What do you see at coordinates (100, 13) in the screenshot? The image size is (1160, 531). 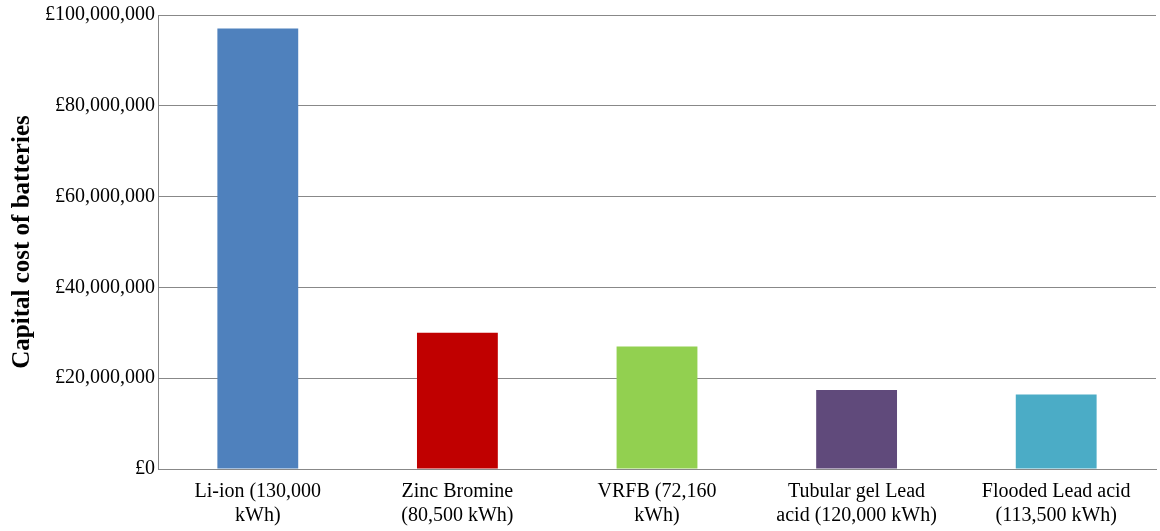 I see `y-tick-label: £100,000,000` at bounding box center [100, 13].